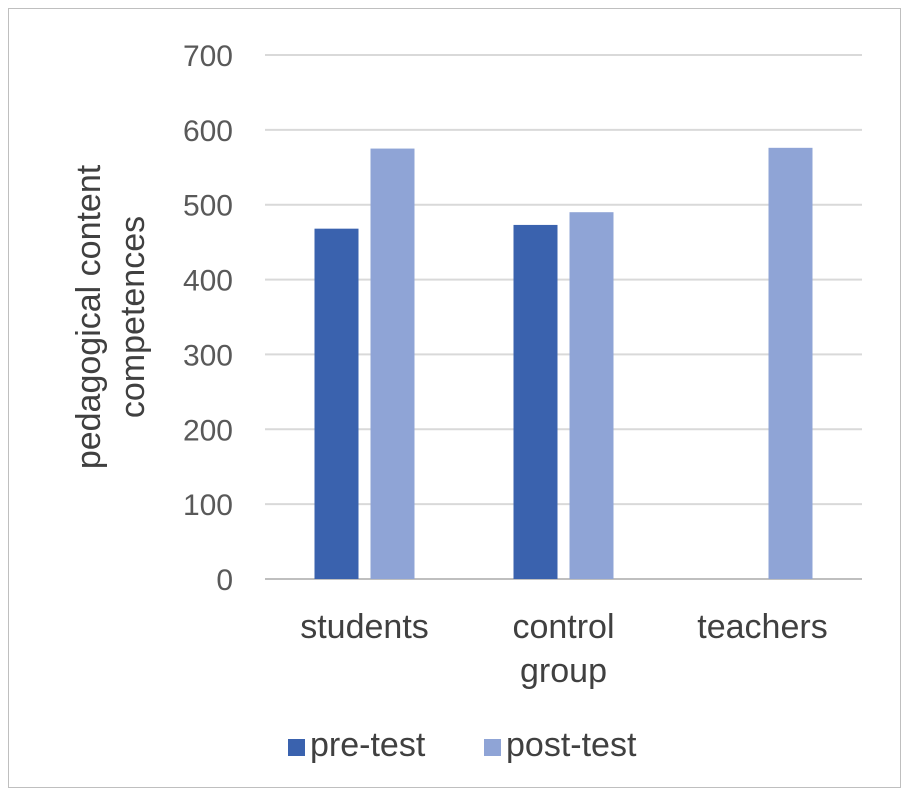 This screenshot has height=788, width=901. What do you see at coordinates (571, 745) in the screenshot?
I see `legend-label-post-test: post-test` at bounding box center [571, 745].